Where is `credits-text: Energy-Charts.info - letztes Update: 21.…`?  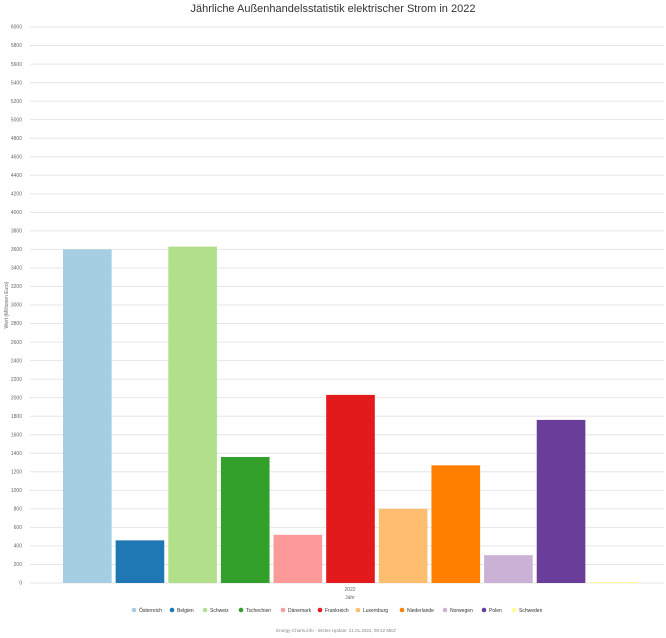
credits-text: Energy-Charts.info - letztes Update: 21.… is located at coordinates (336, 630).